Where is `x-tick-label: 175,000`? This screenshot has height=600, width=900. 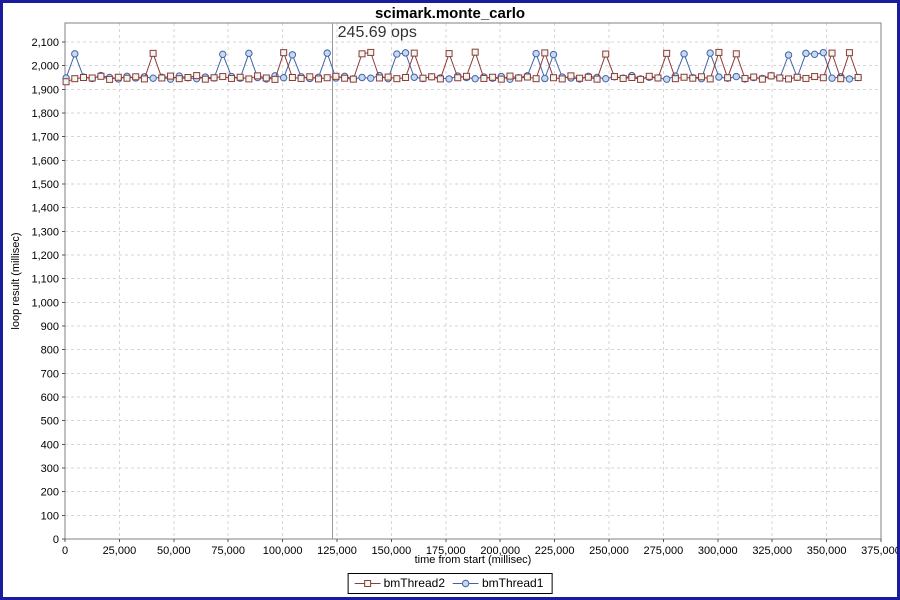
x-tick-label: 175,000 is located at coordinates (446, 551).